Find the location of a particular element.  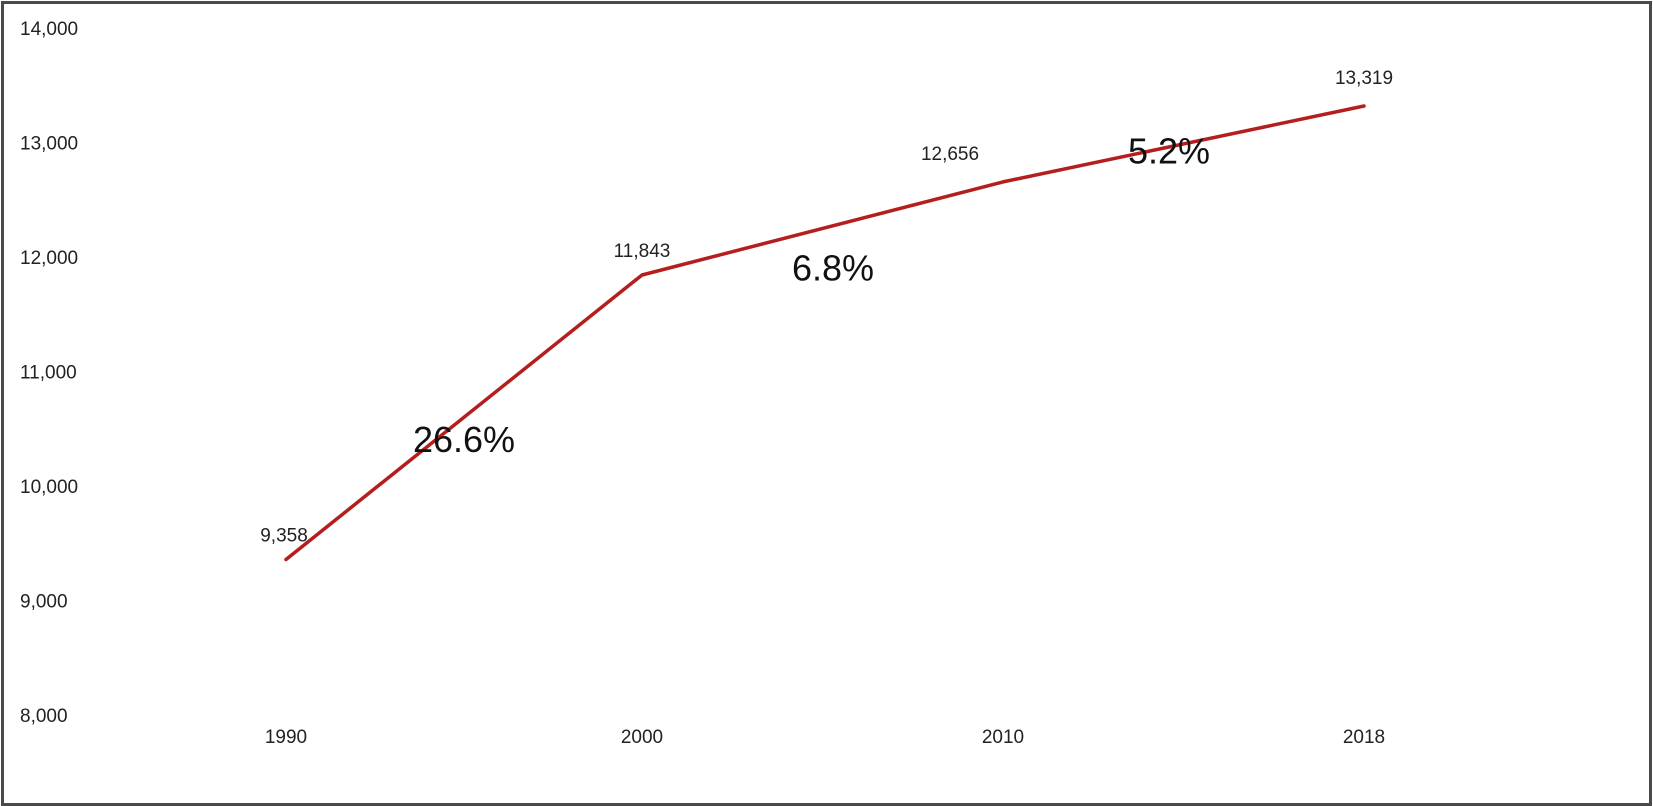

y-tick-label: 8,000 is located at coordinates (44, 716).